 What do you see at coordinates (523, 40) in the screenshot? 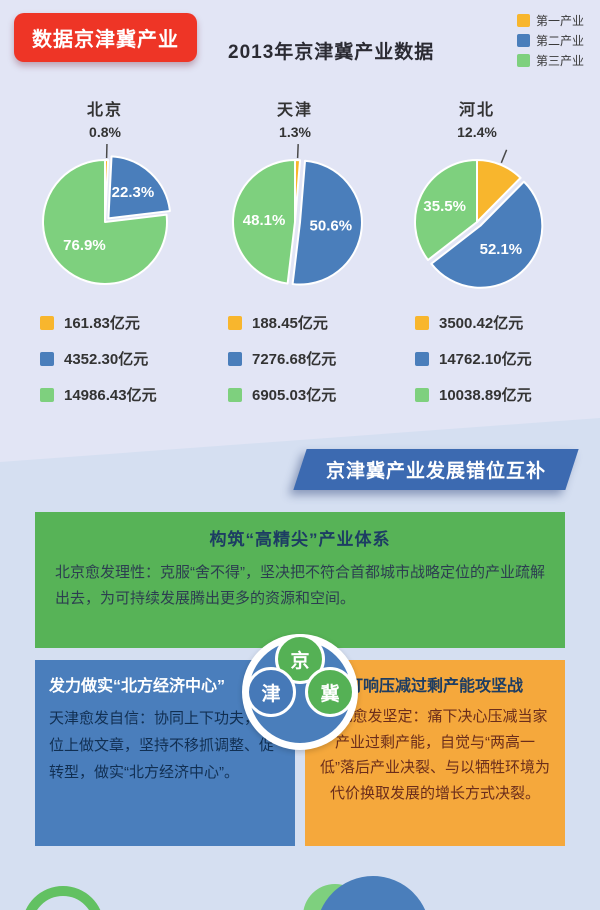
I see `legend-swatch-secondary-icon` at bounding box center [523, 40].